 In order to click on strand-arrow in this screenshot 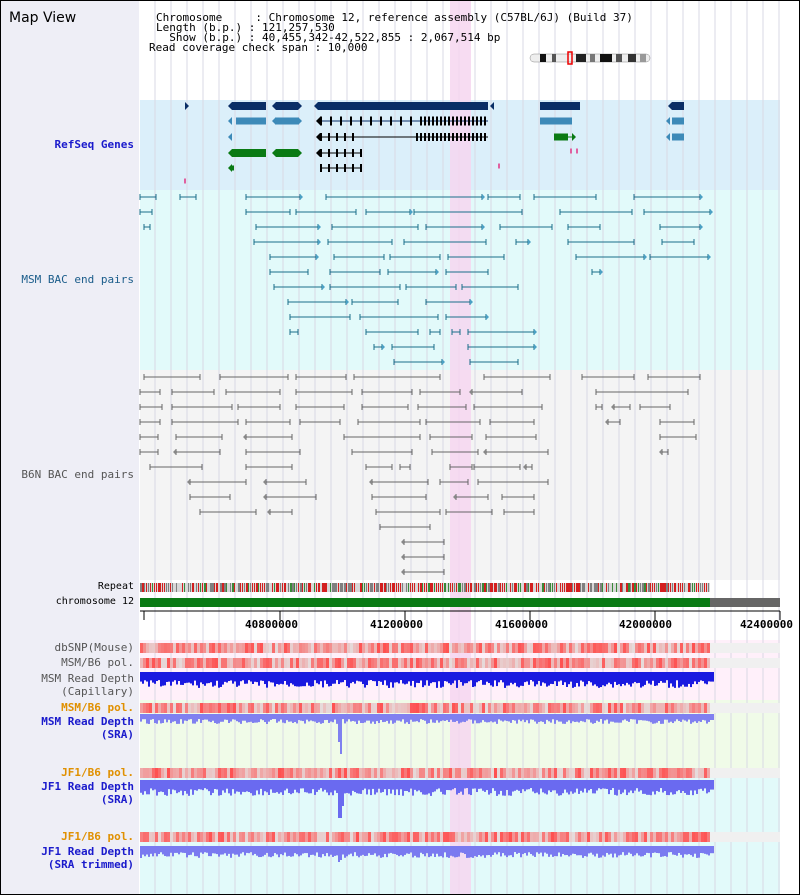, I will do `click(230, 106)`.